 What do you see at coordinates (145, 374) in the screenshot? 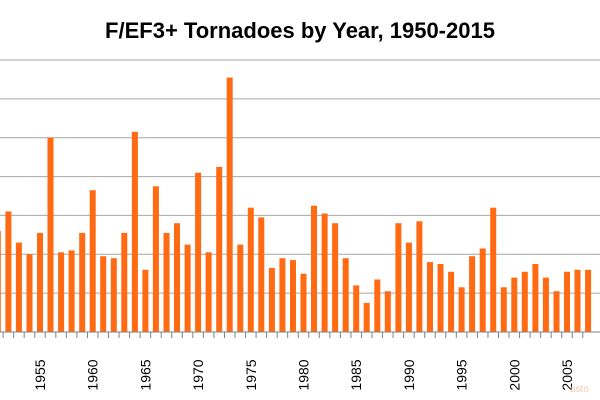
I see `x-tick-label-1965: 1965` at bounding box center [145, 374].